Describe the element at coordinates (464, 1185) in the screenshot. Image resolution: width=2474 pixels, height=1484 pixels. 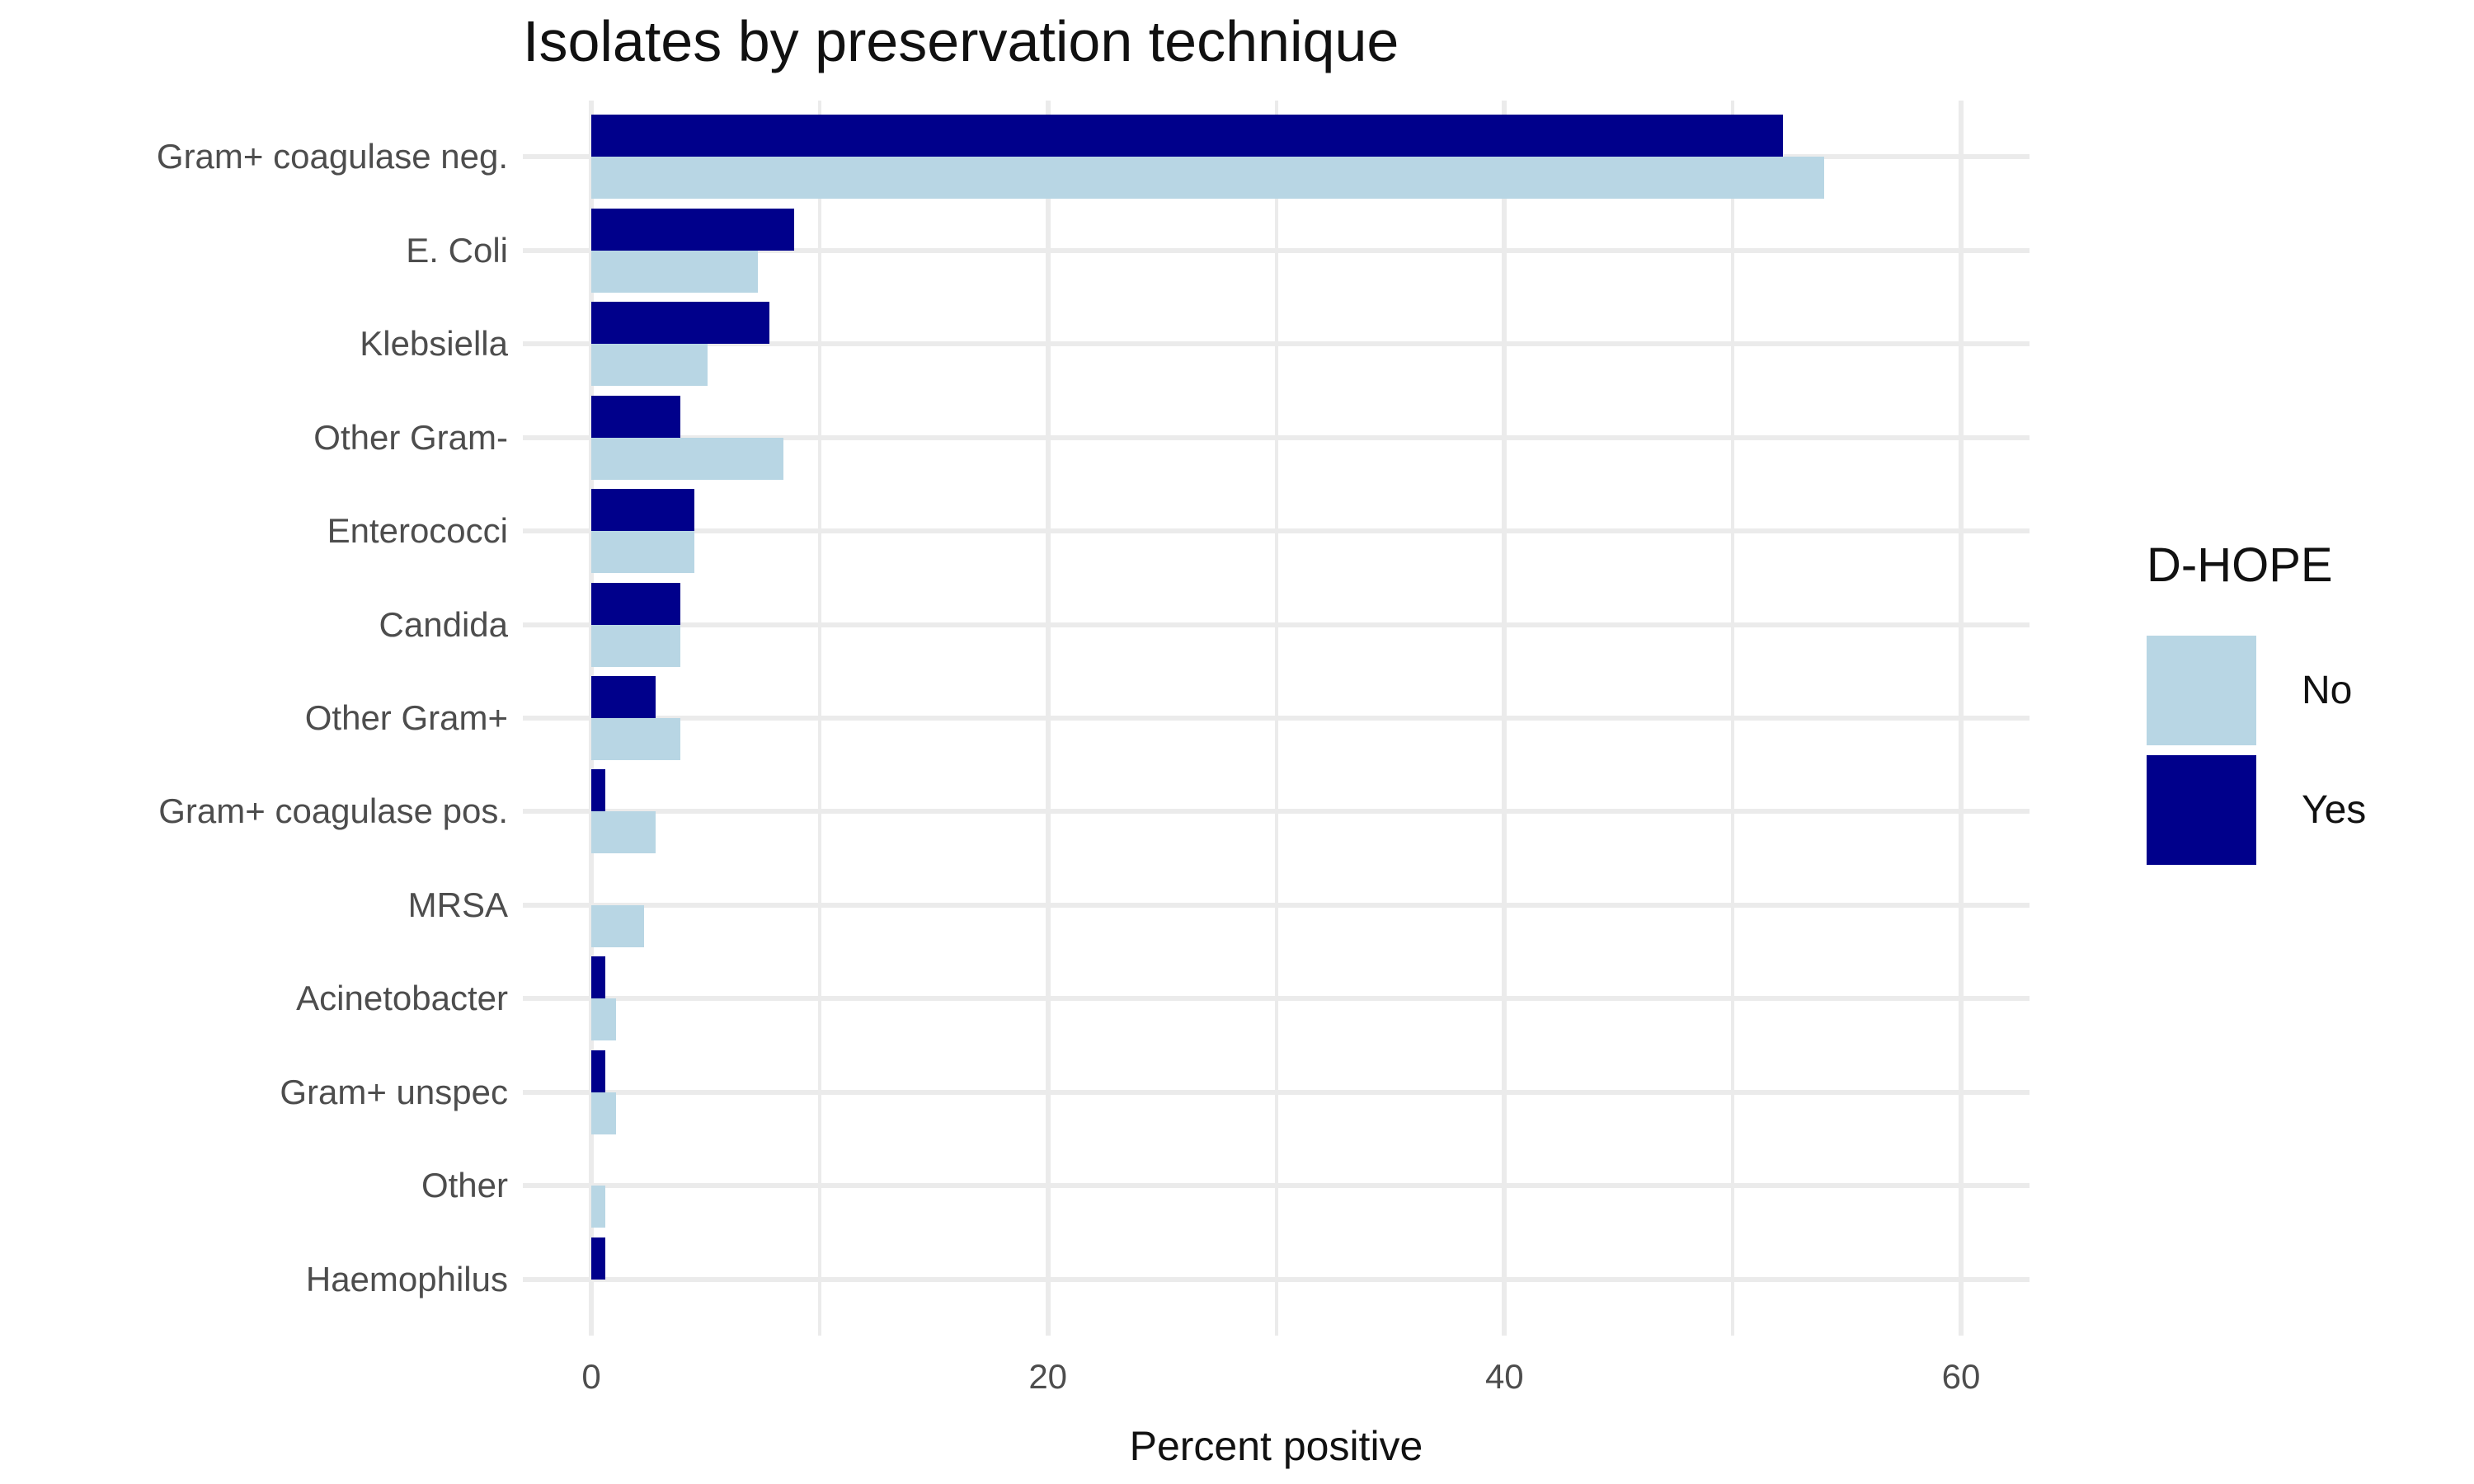
I see `y-axis-label-other: Other` at that location.